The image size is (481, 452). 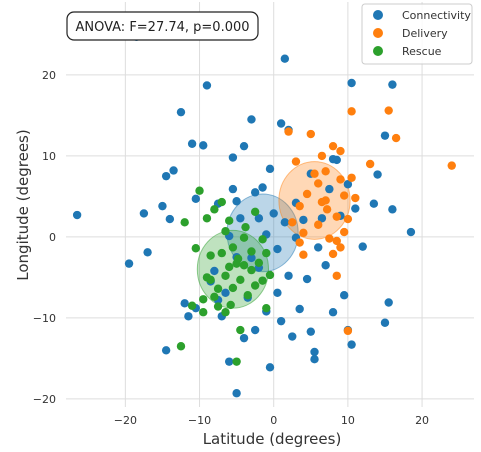 I want to click on x-tick-label: −20, so click(x=125, y=420).